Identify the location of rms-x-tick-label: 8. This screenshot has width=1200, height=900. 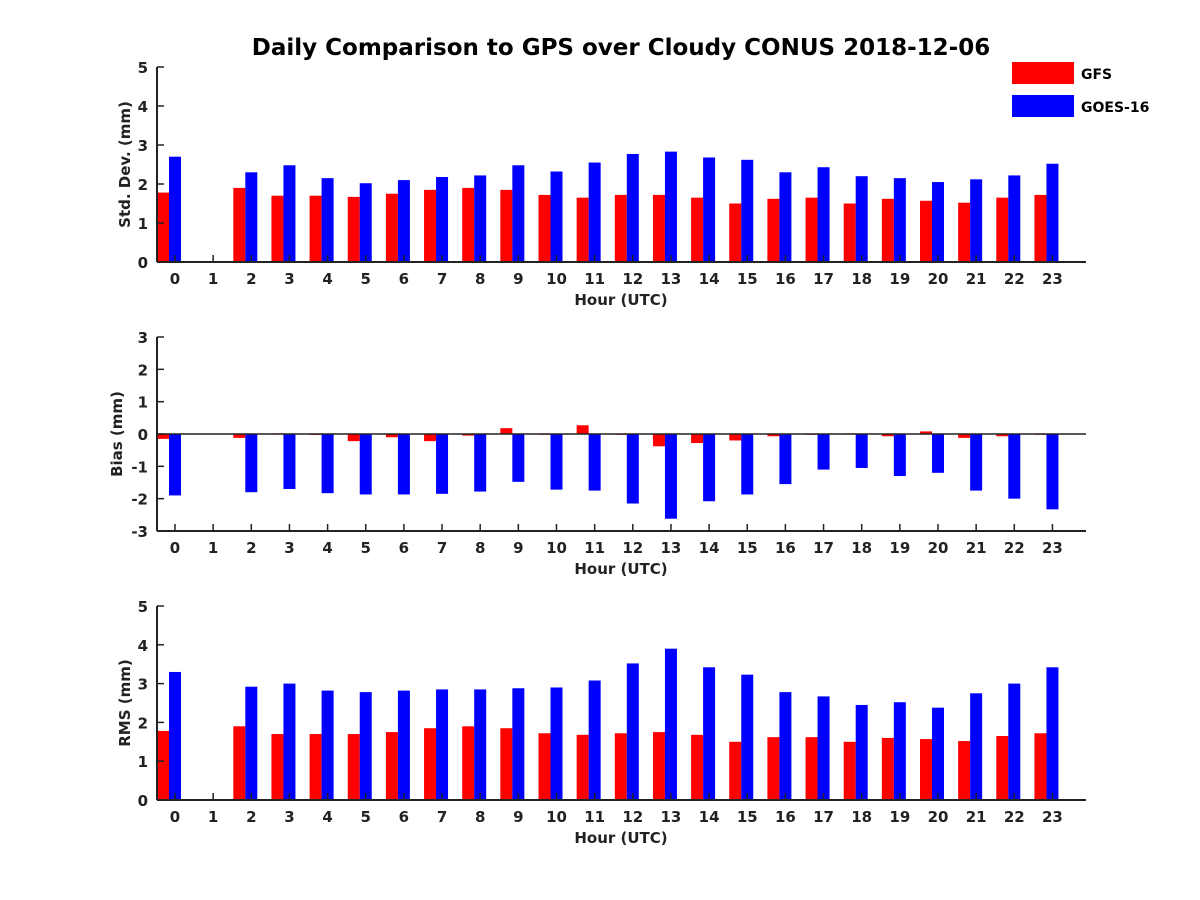
(480, 817).